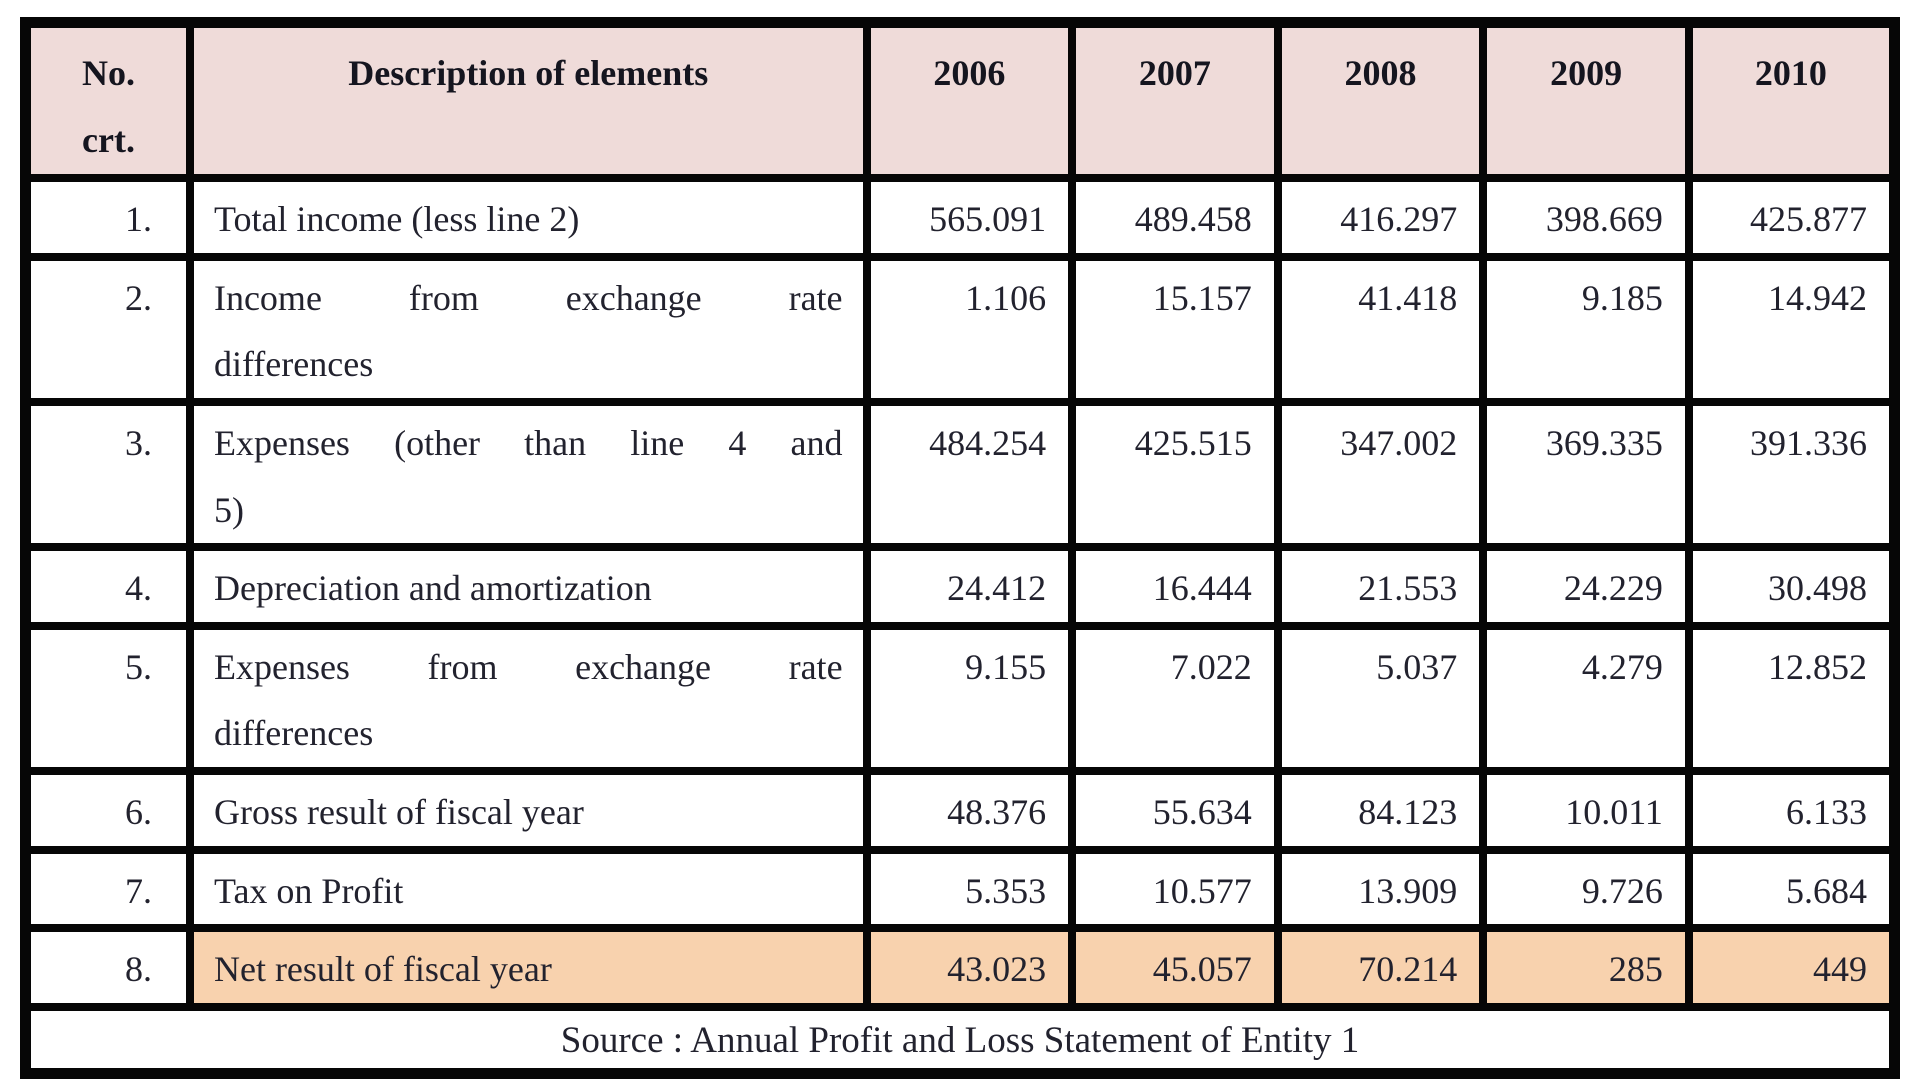 The width and height of the screenshot is (1920, 1089). I want to click on value-2007: 425.515, so click(1175, 474).